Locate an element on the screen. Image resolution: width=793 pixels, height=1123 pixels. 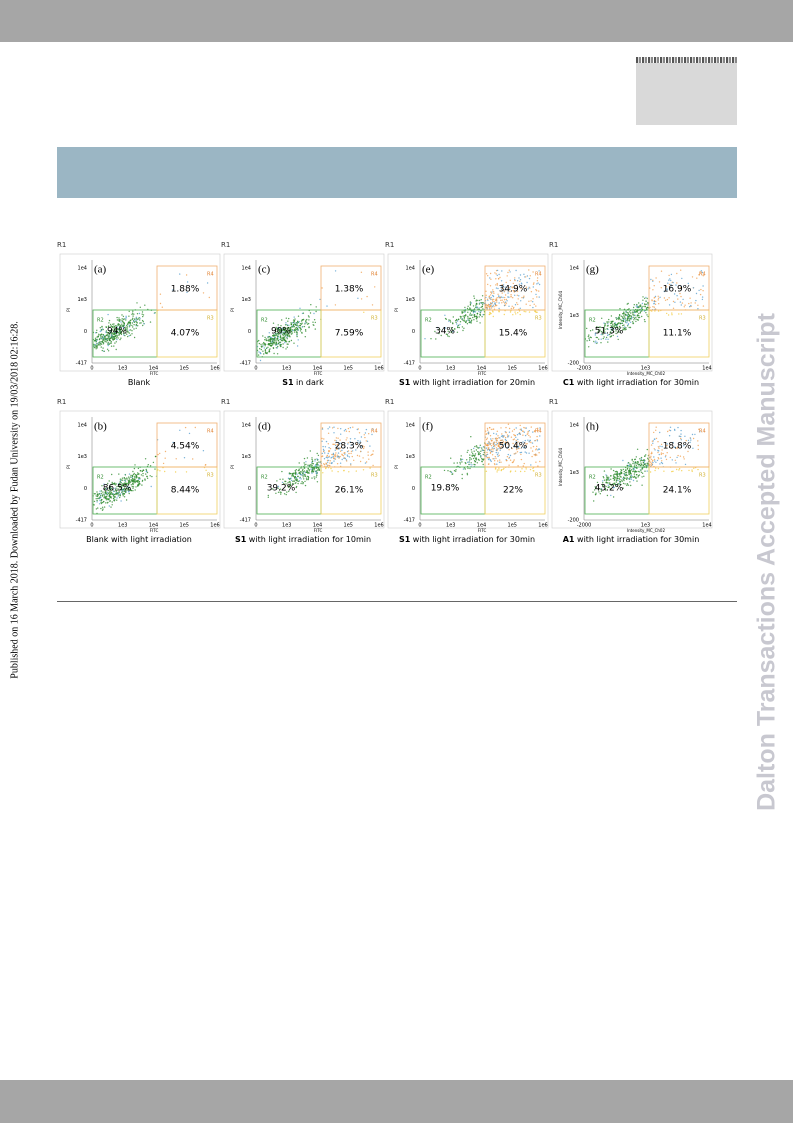
x-tick-label: 1e5 is located at coordinates (184, 526).